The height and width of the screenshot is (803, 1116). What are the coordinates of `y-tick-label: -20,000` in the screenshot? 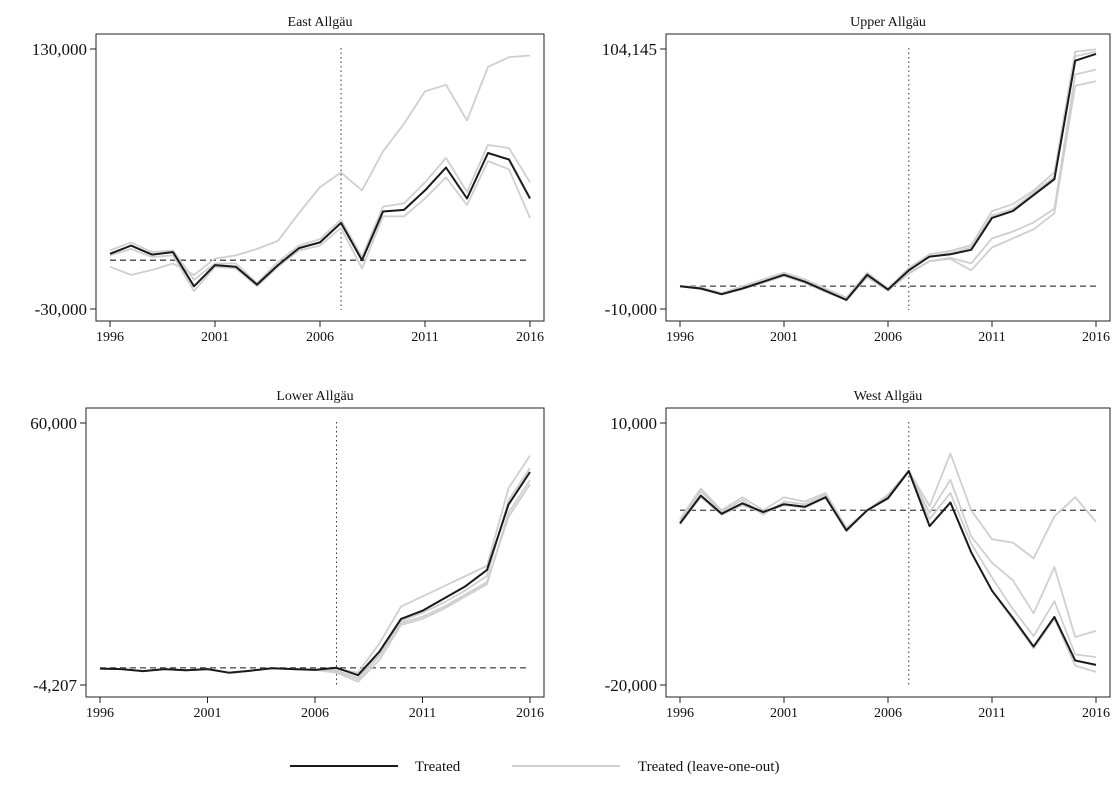 It's located at (631, 685).